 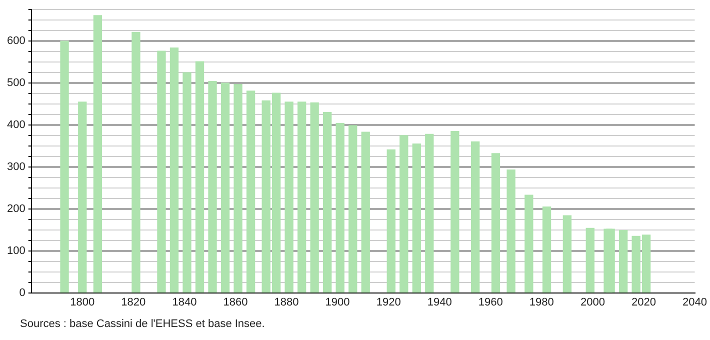 I want to click on x-tick-label: 1980, so click(x=541, y=302).